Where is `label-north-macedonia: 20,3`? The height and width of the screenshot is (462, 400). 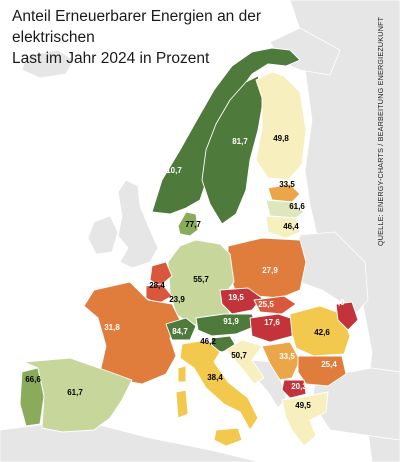 label-north-macedonia: 20,3 is located at coordinates (299, 386).